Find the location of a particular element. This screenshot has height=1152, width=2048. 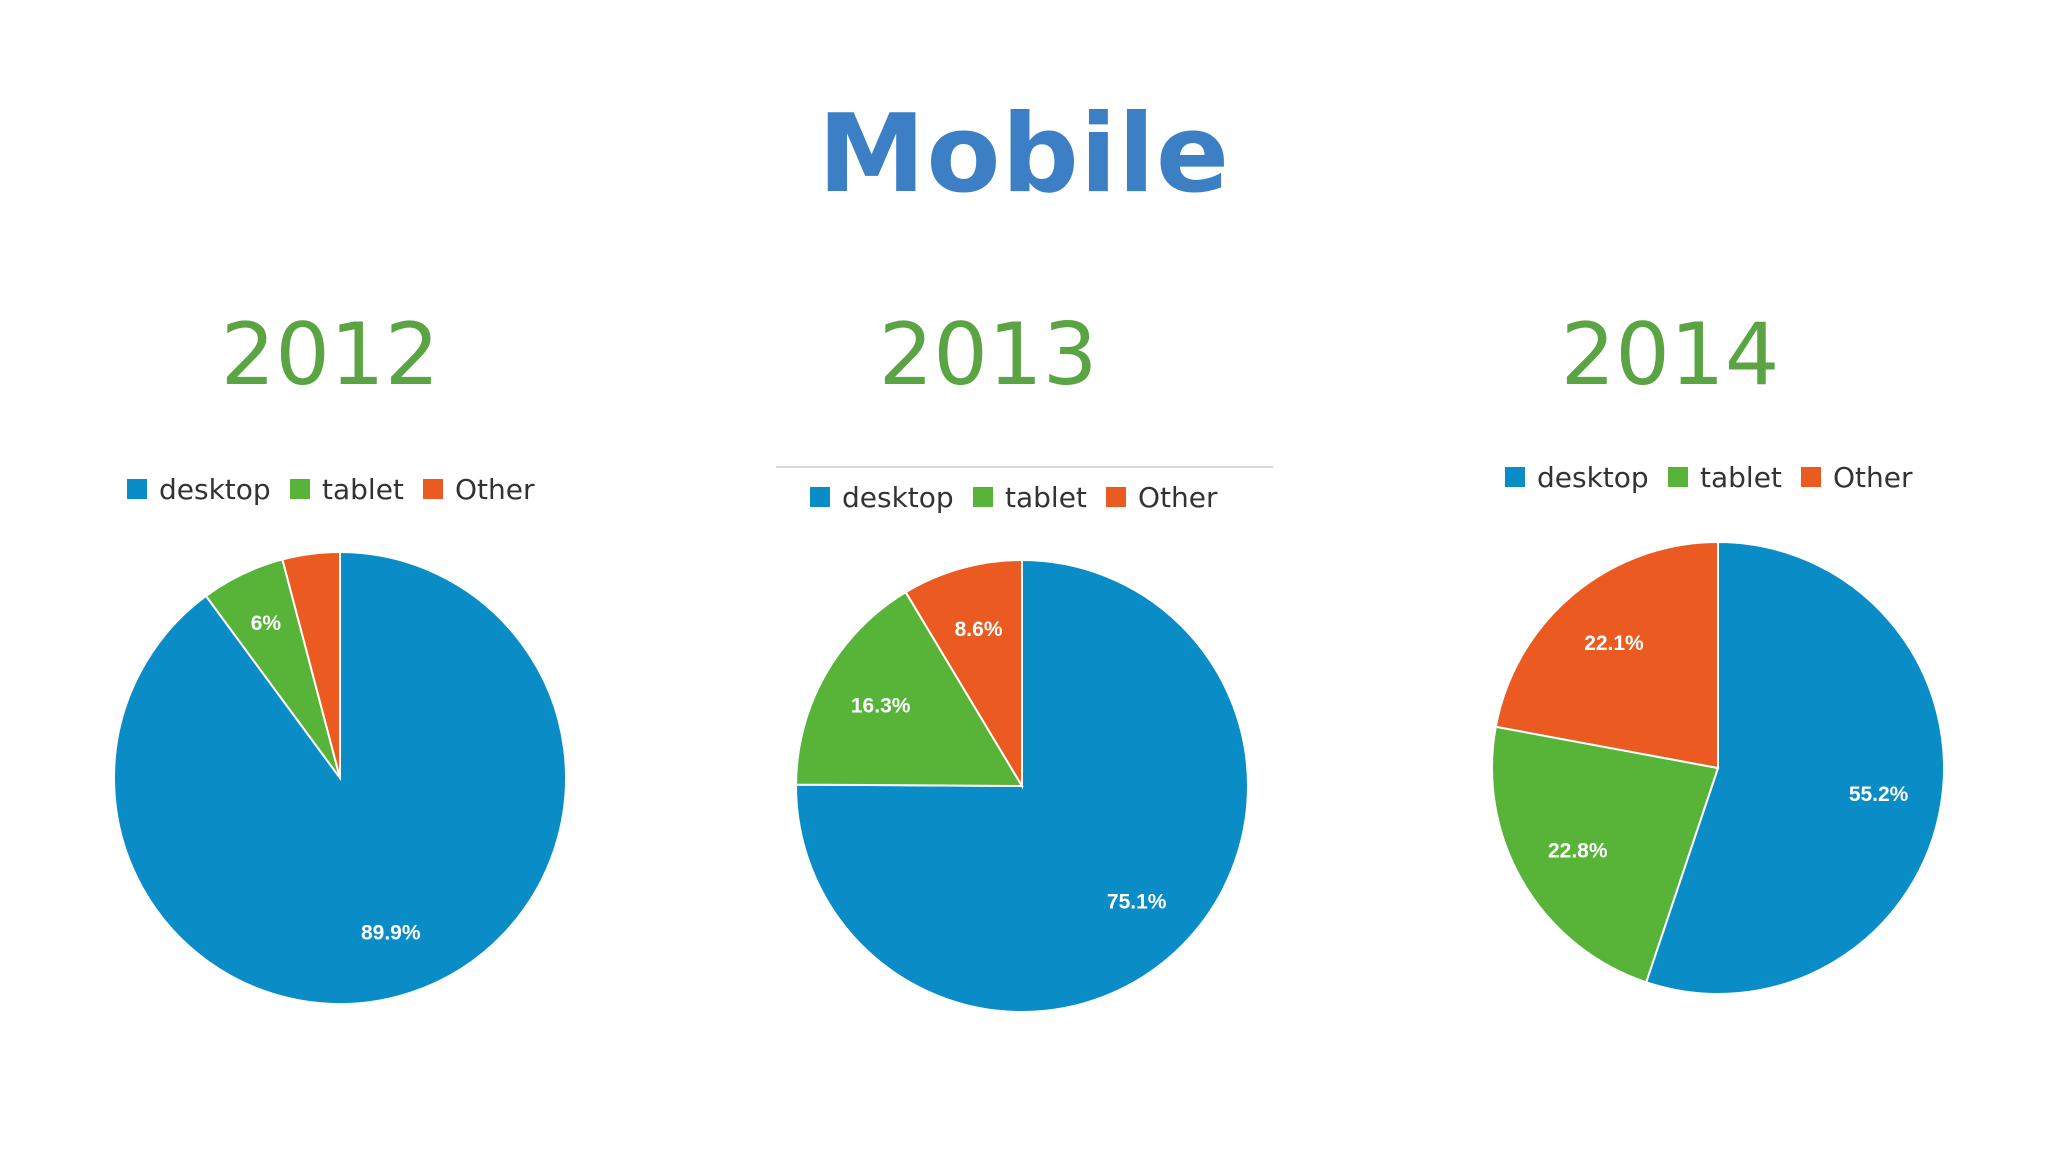

slice-label-desktop: 75.1% is located at coordinates (1137, 901).